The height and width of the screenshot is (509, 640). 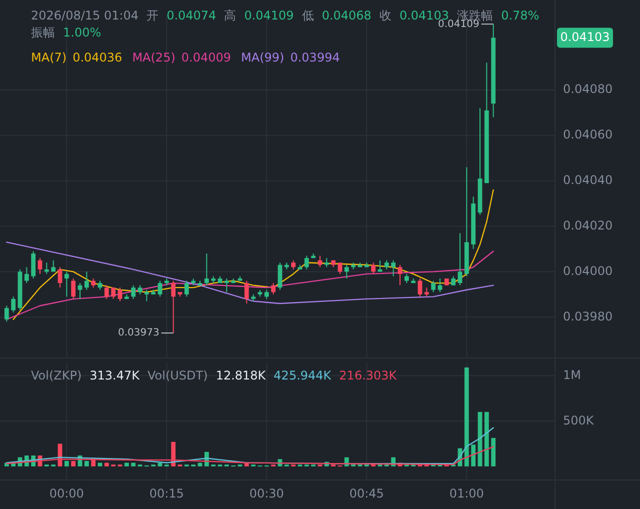 What do you see at coordinates (262, 57) in the screenshot?
I see `text: MA(99)` at bounding box center [262, 57].